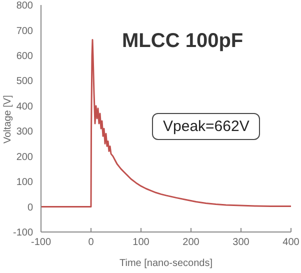 The width and height of the screenshot is (301, 273). Describe the element at coordinates (191, 242) in the screenshot. I see `x-tick-label: 200` at that location.